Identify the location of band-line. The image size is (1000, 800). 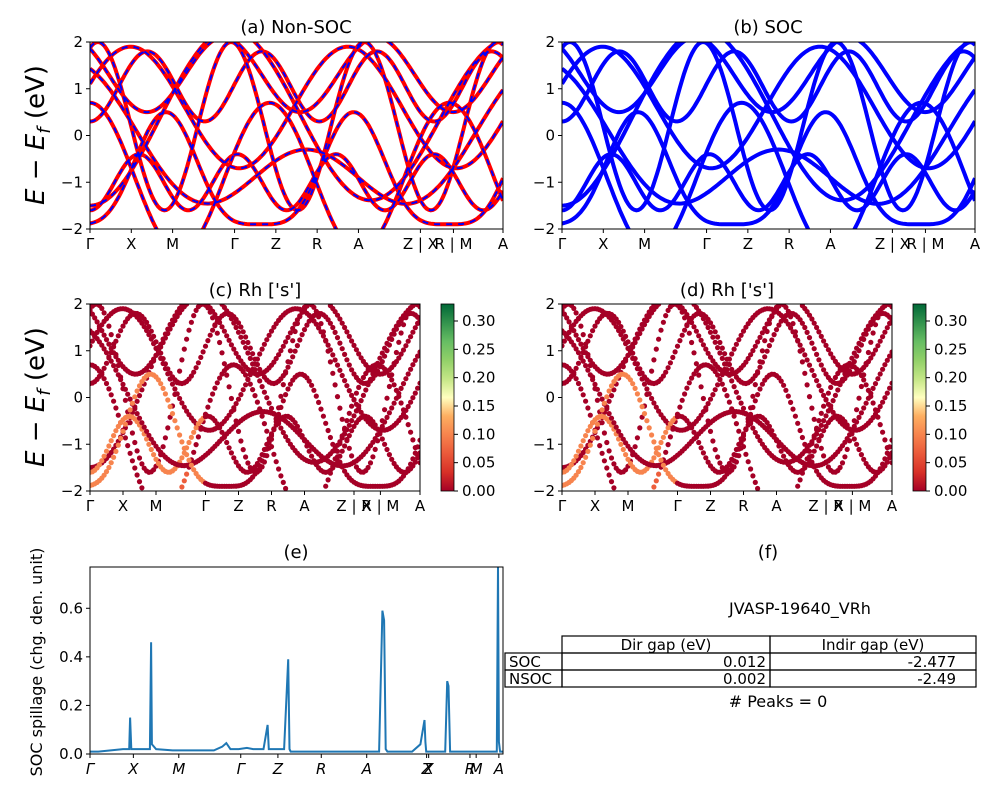
(768, 136).